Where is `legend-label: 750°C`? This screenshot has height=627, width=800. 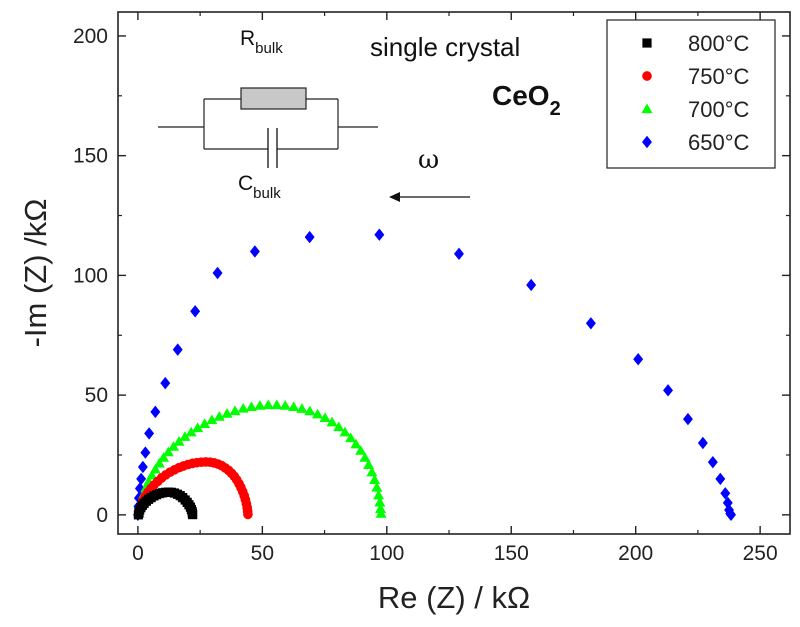 legend-label: 750°C is located at coordinates (719, 76).